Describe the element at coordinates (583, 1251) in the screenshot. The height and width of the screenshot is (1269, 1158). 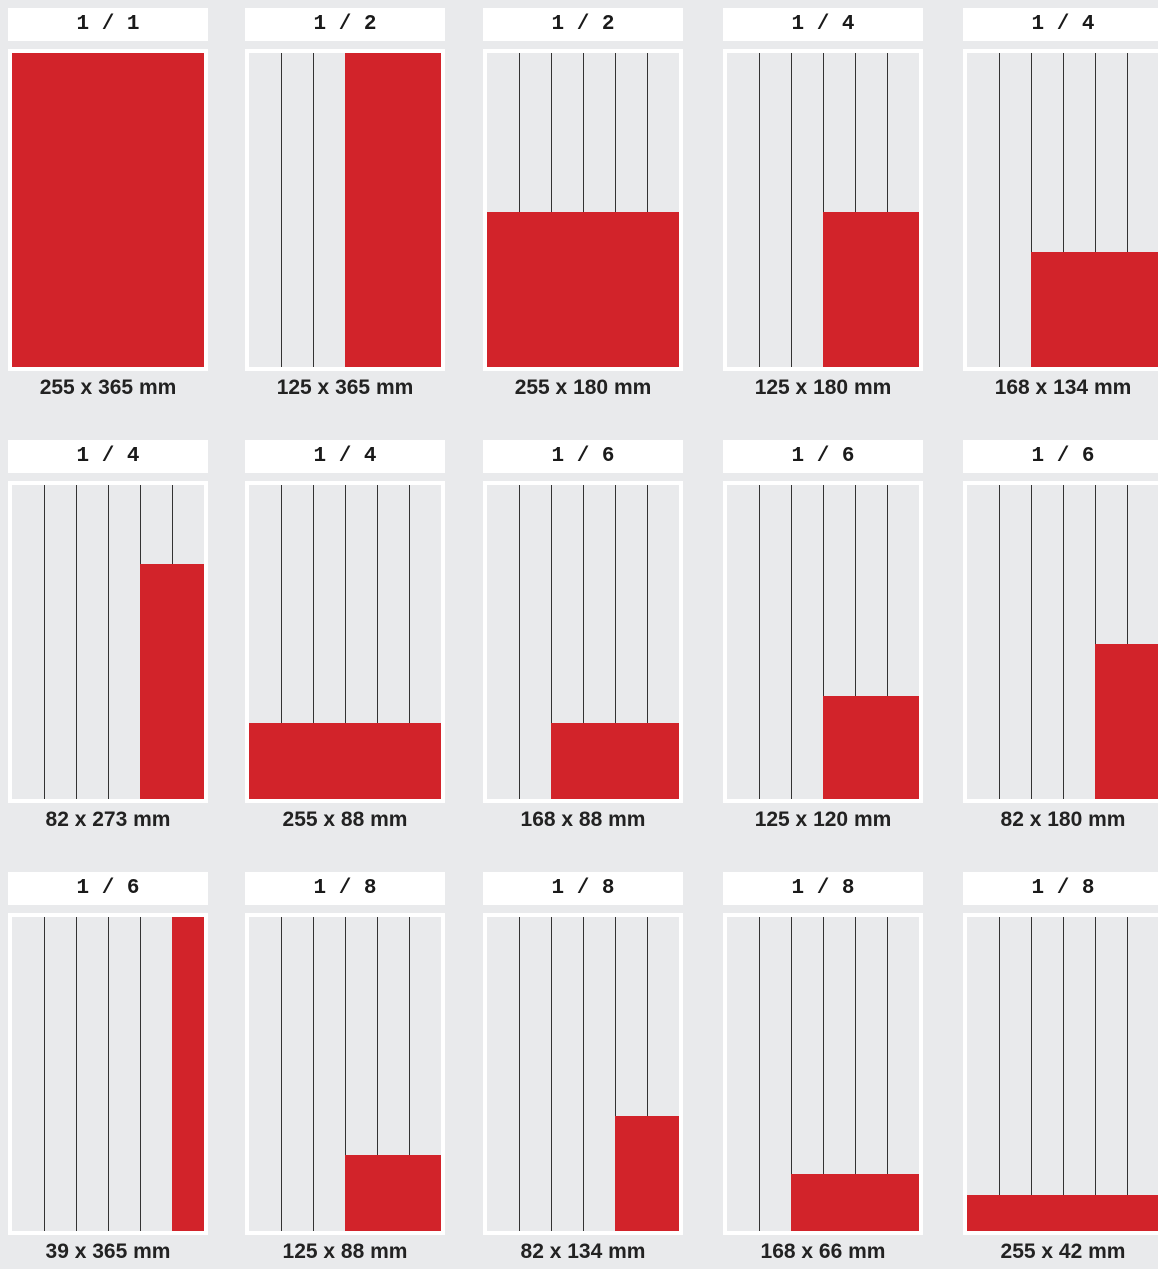
I see `format-size-label: 82 x 134 mm` at that location.